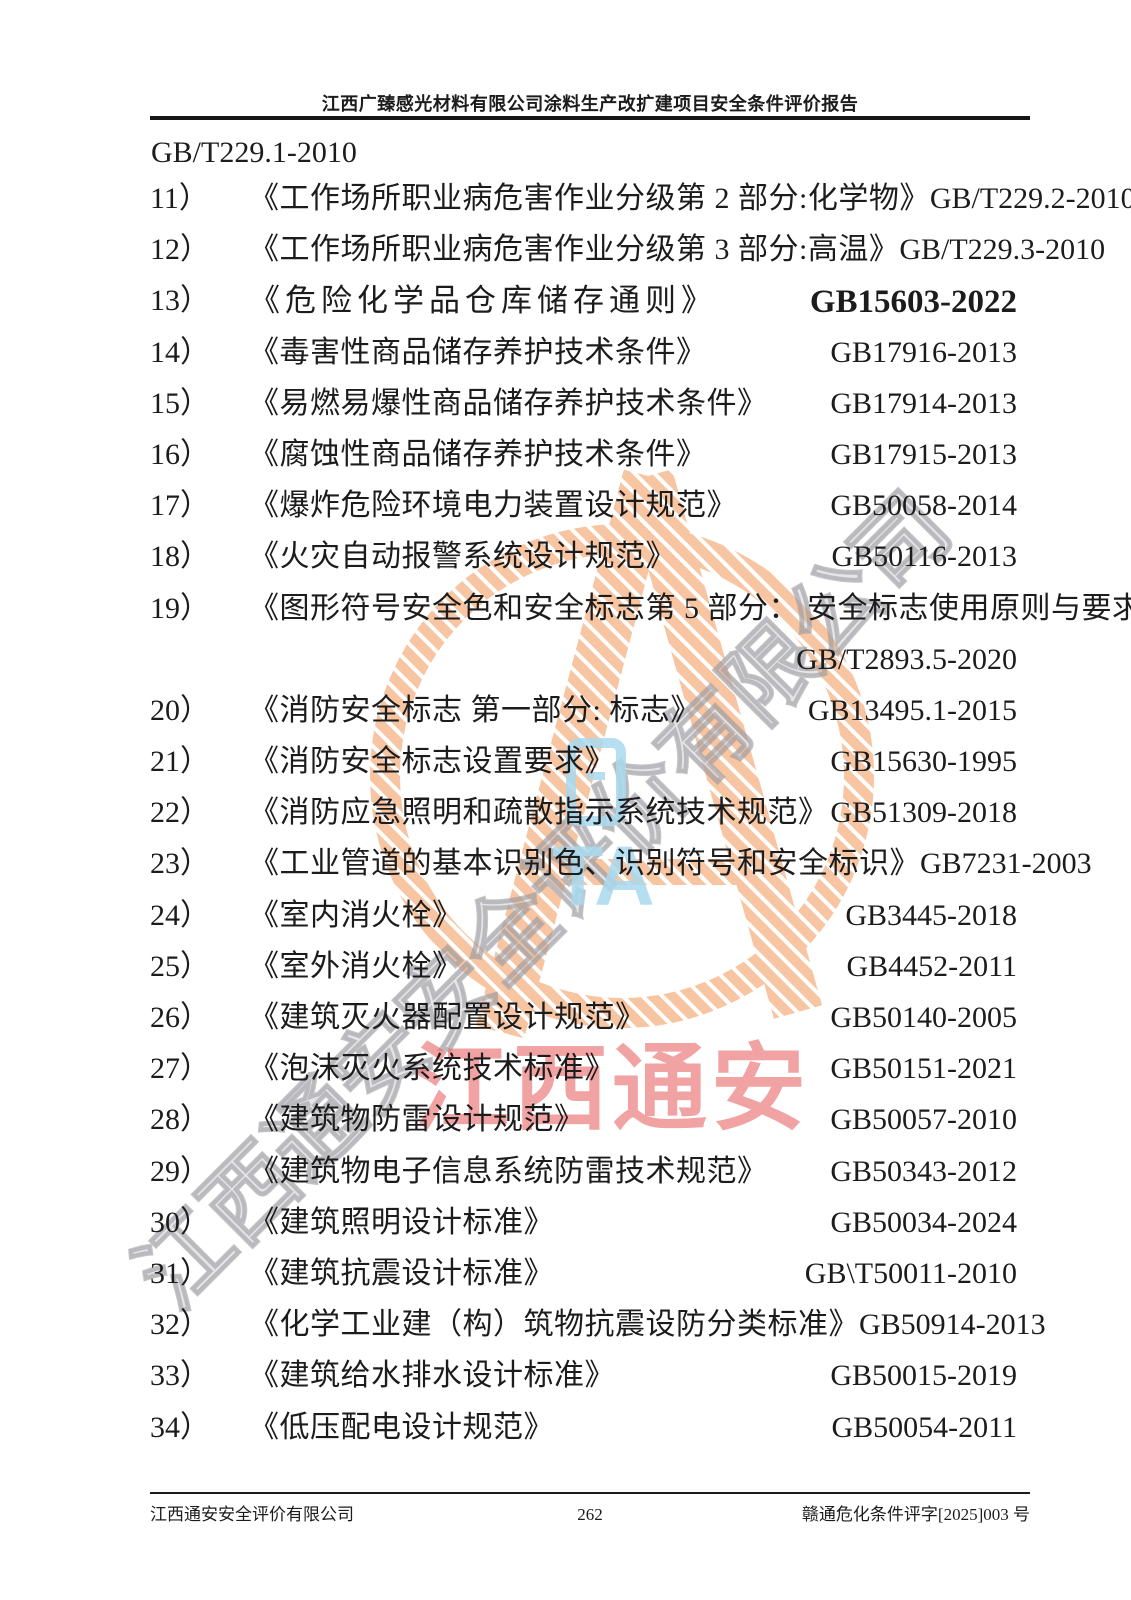  Describe the element at coordinates (923, 813) in the screenshot. I see `standard-code: GB51309-2018` at that location.